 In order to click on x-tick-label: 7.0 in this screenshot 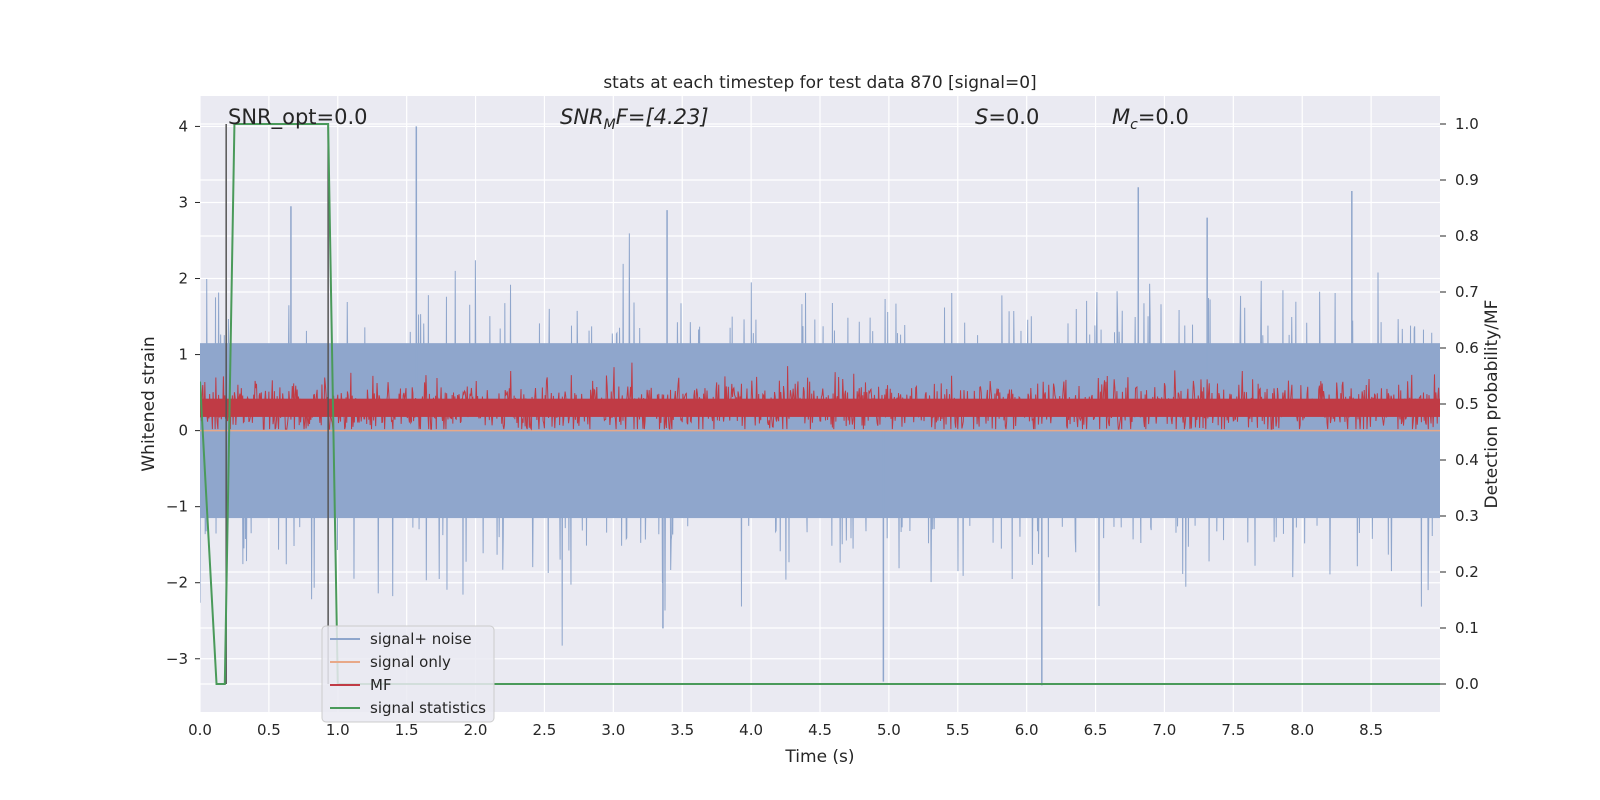, I will do `click(1165, 730)`.